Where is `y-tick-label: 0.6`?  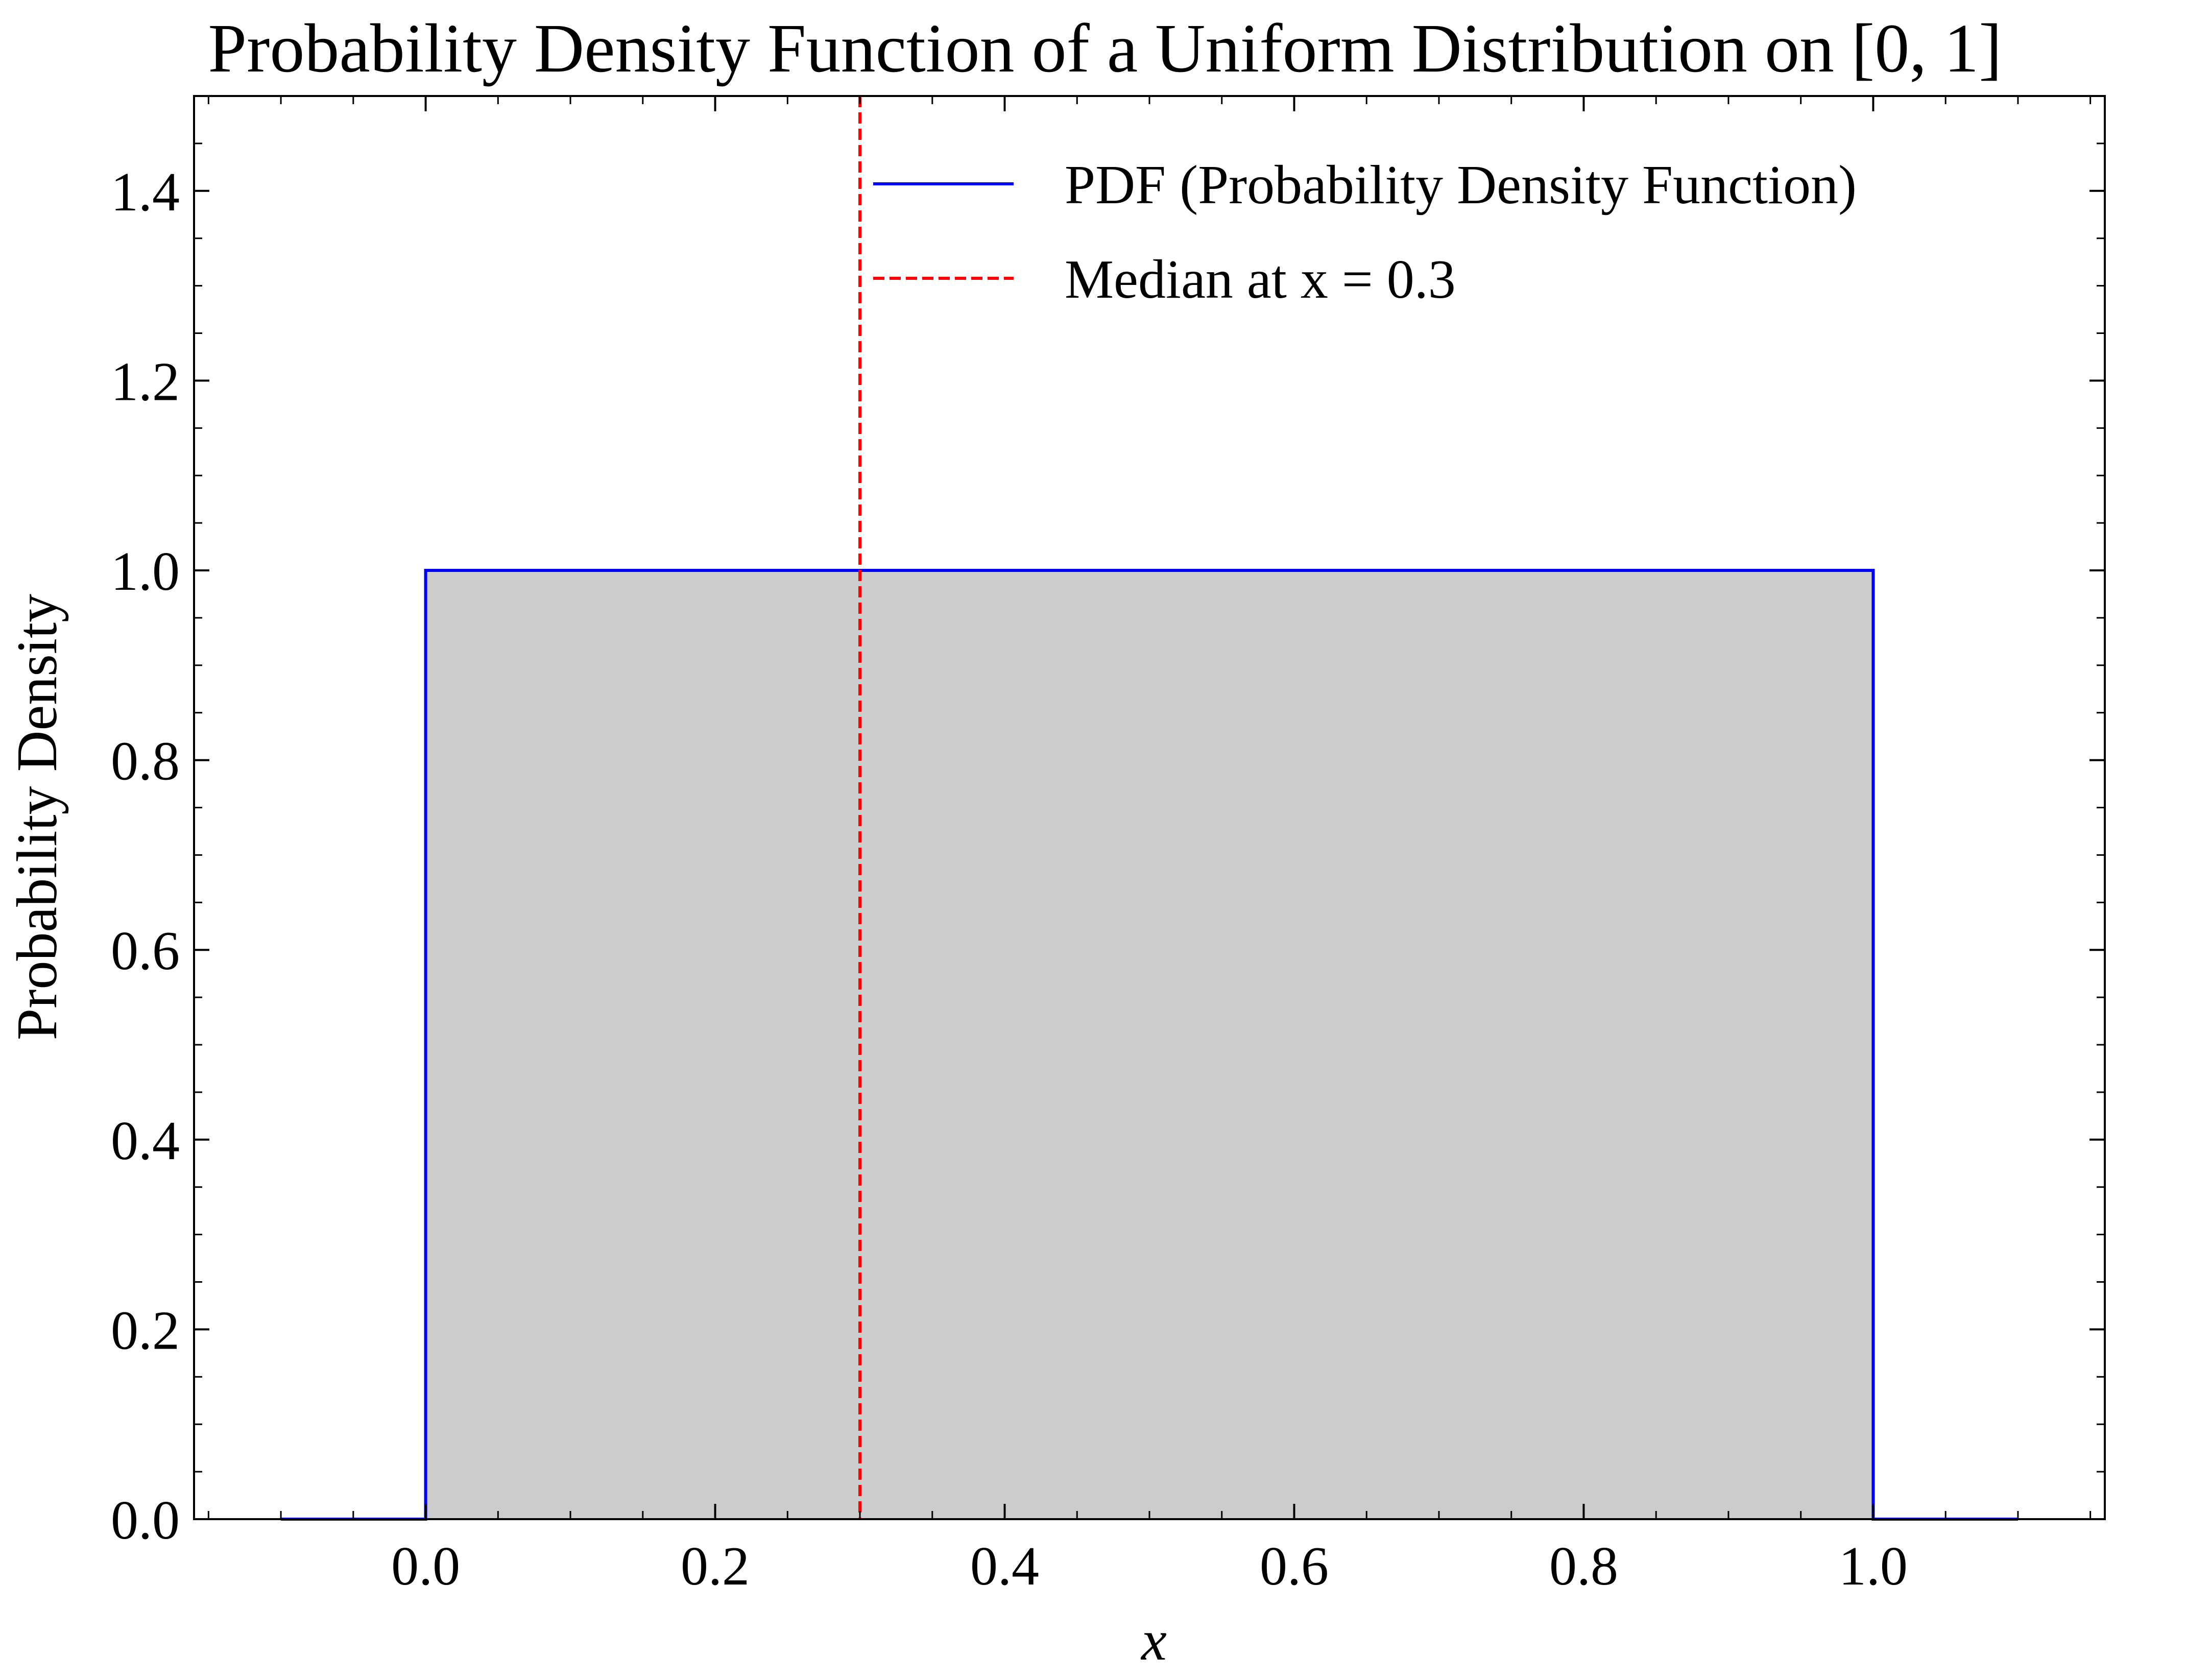 y-tick-label: 0.6 is located at coordinates (145, 951).